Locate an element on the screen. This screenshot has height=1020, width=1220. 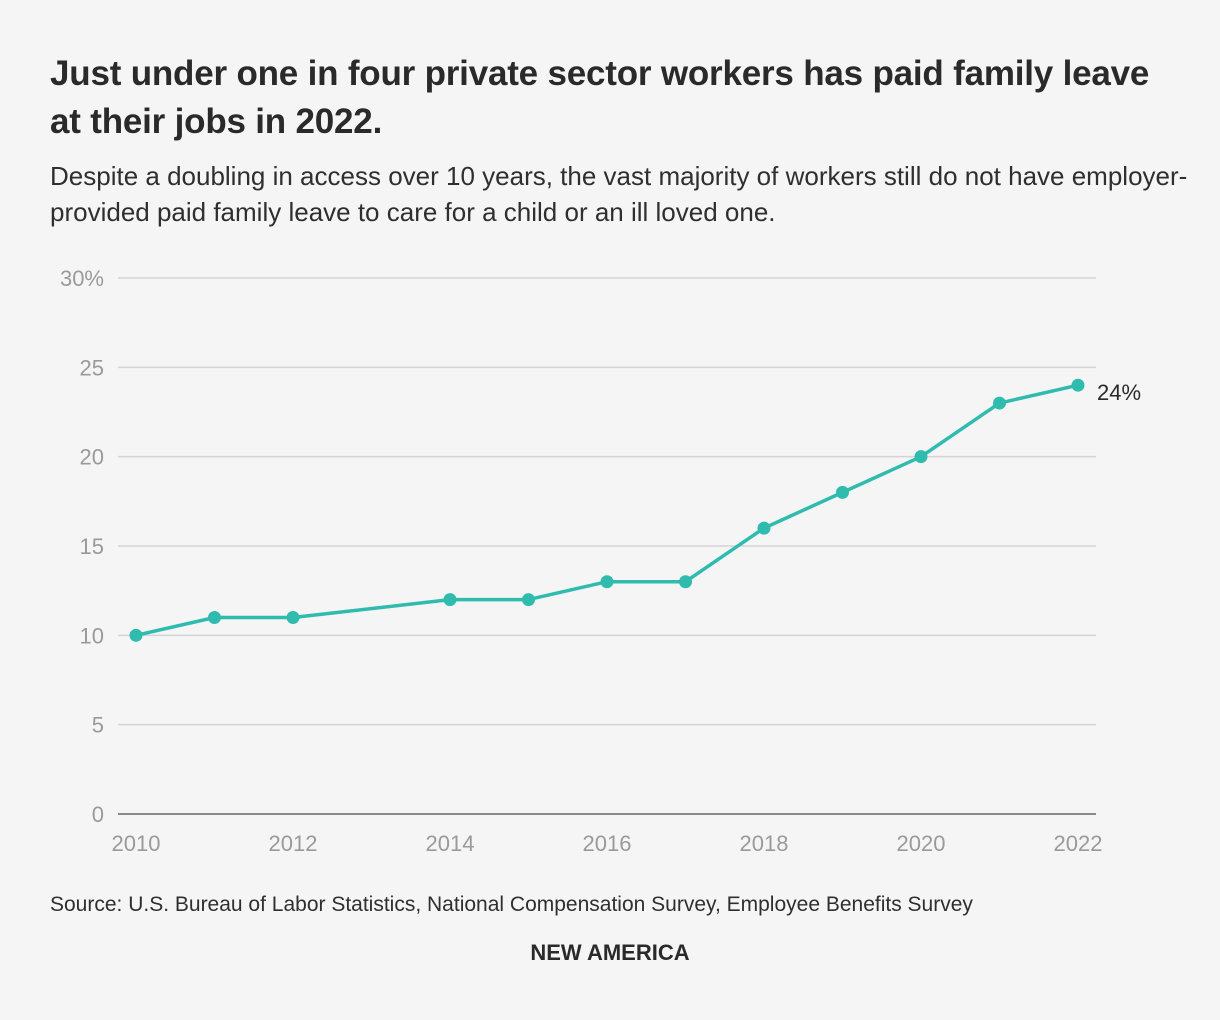
x-axis-ticks: 2010 2012 2014 2016 2018 2020 2022 is located at coordinates (607, 843).